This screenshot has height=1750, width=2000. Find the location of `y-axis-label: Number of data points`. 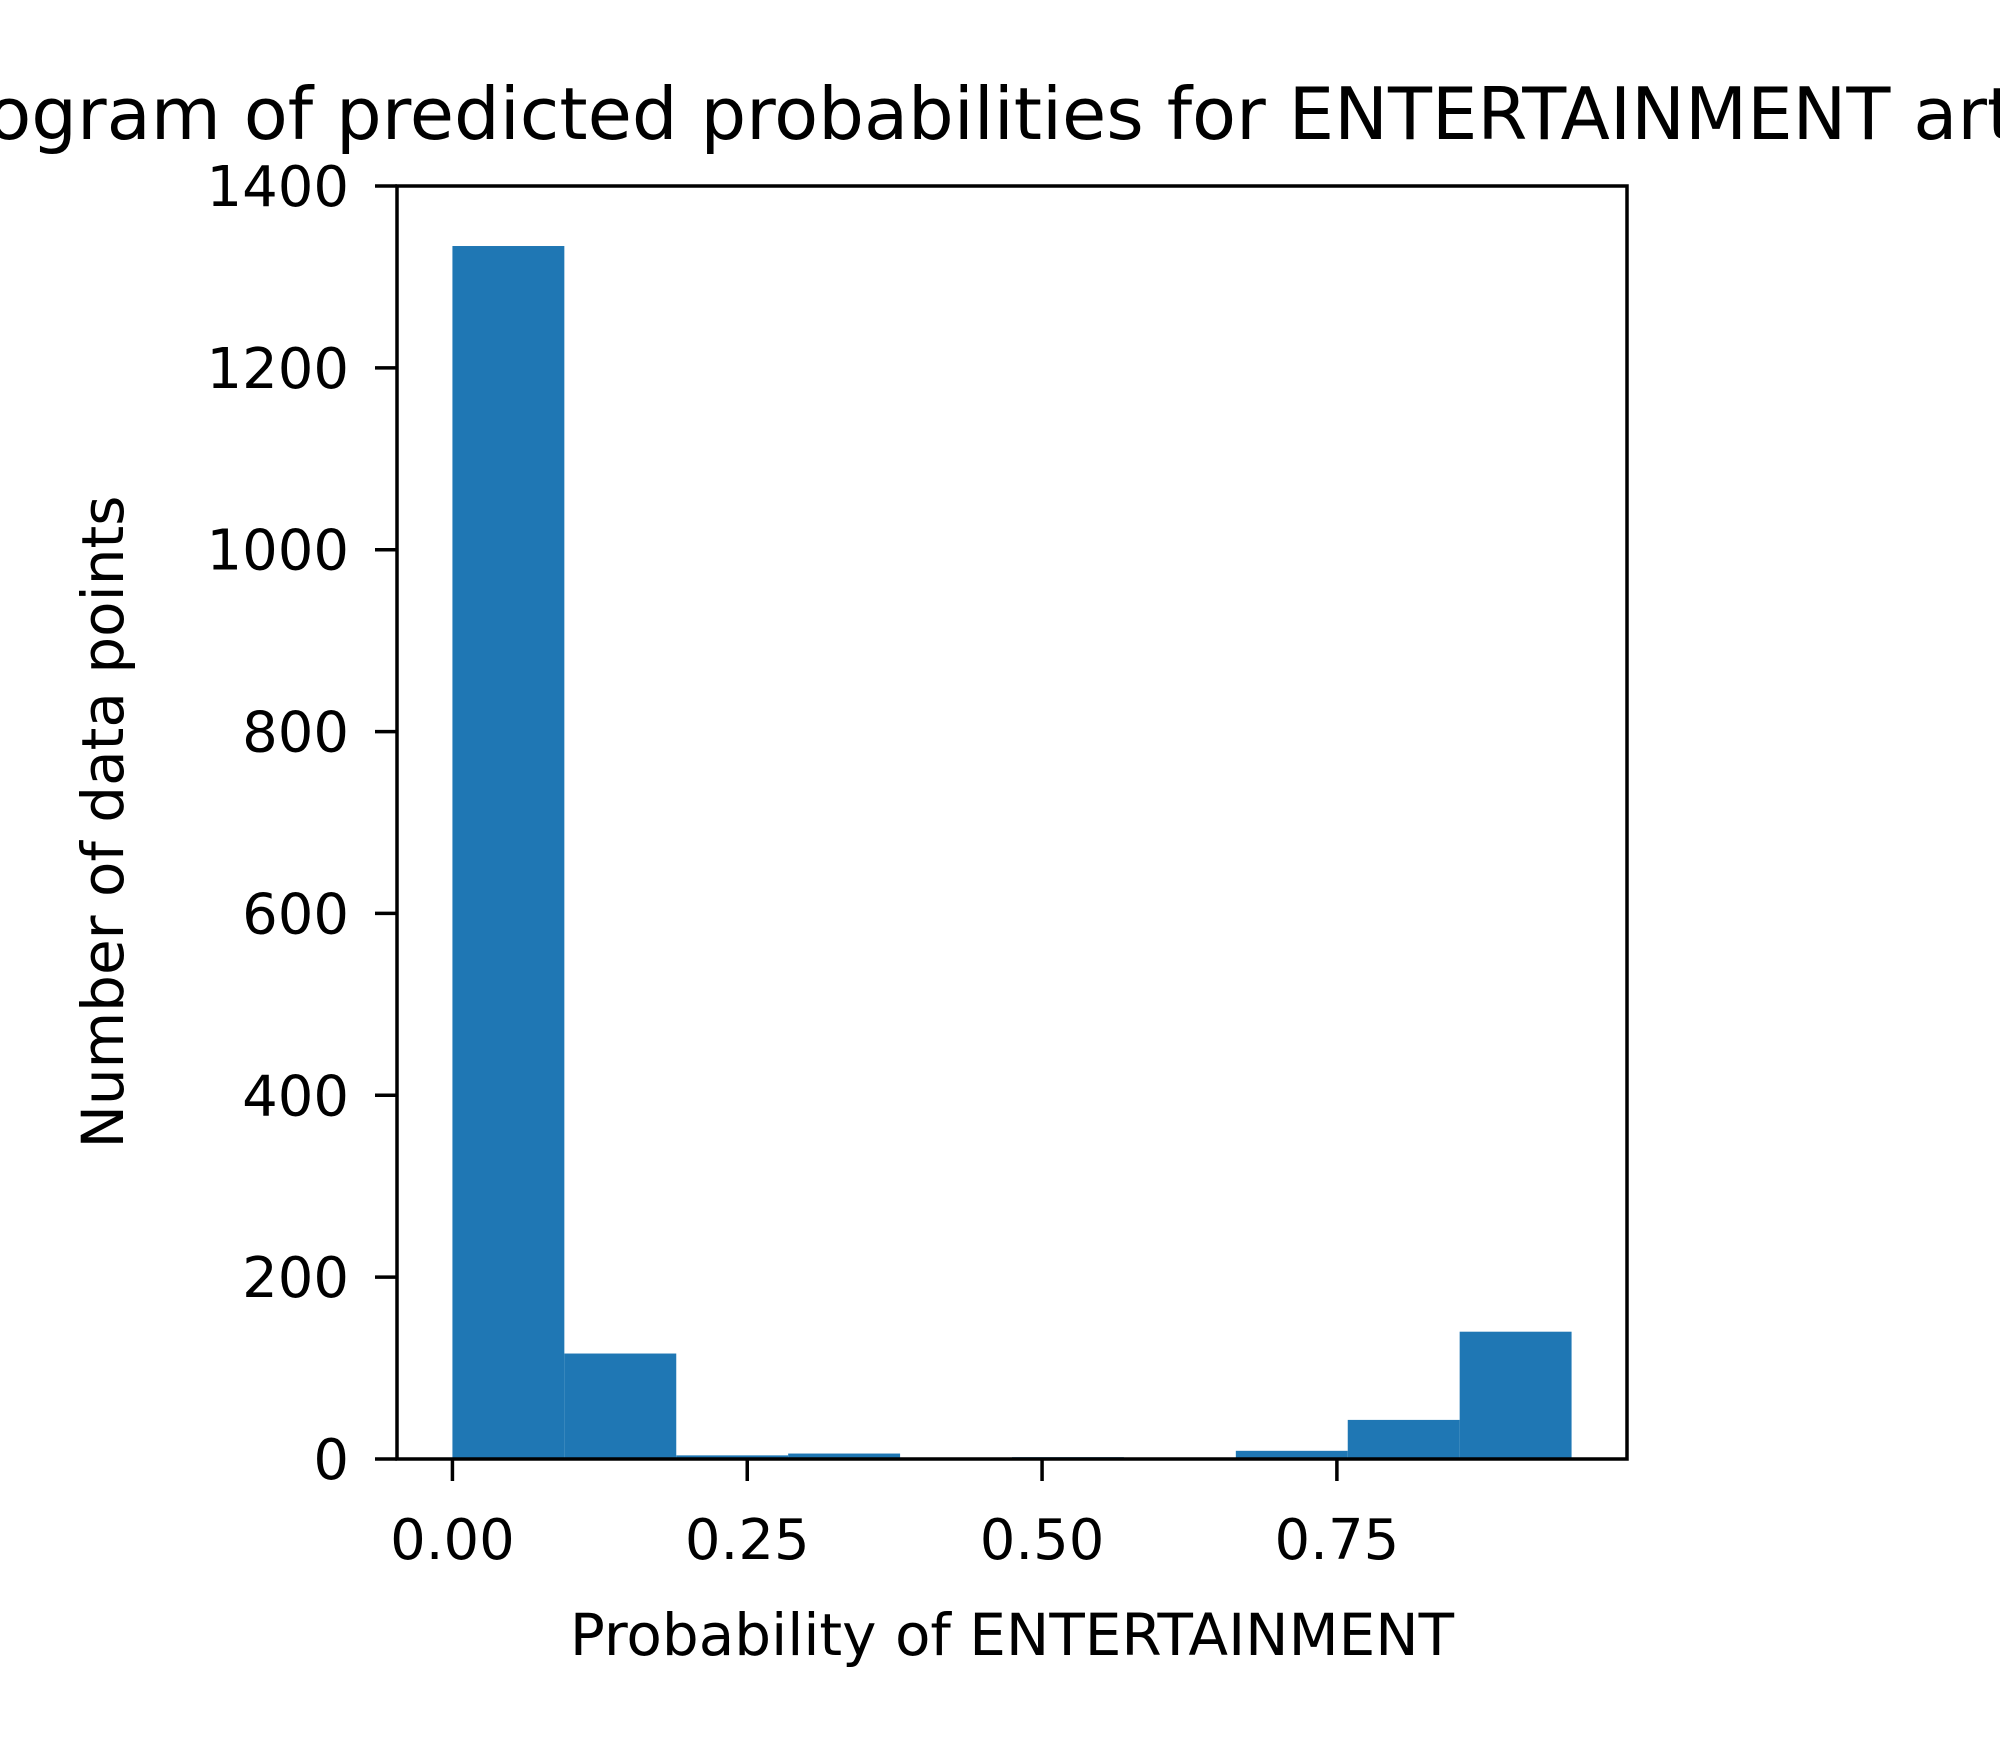

y-axis-label: Number of data points is located at coordinates (103, 822).